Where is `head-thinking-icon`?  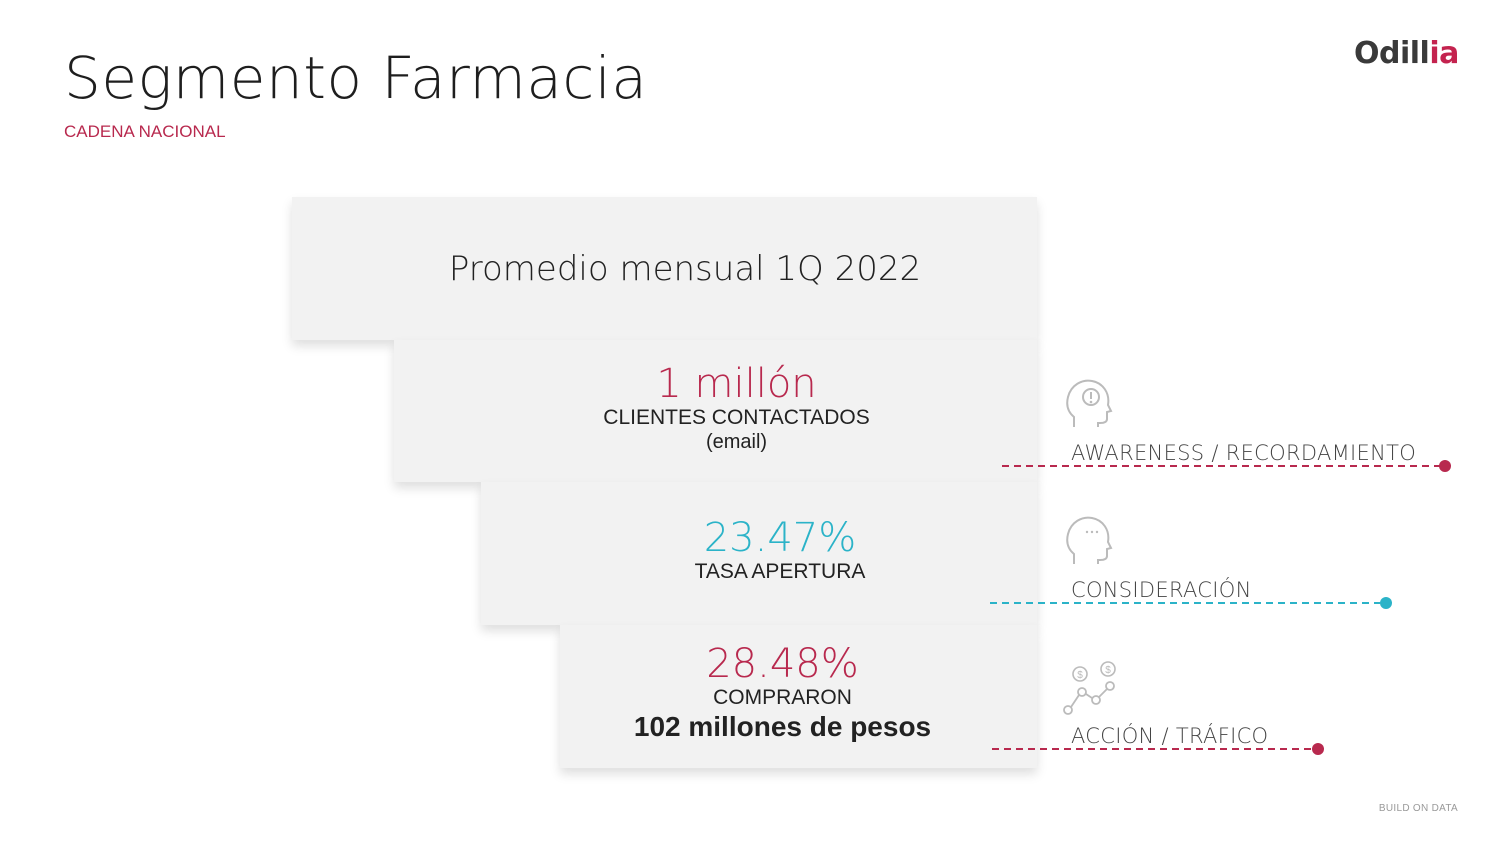
head-thinking-icon is located at coordinates (1089, 540).